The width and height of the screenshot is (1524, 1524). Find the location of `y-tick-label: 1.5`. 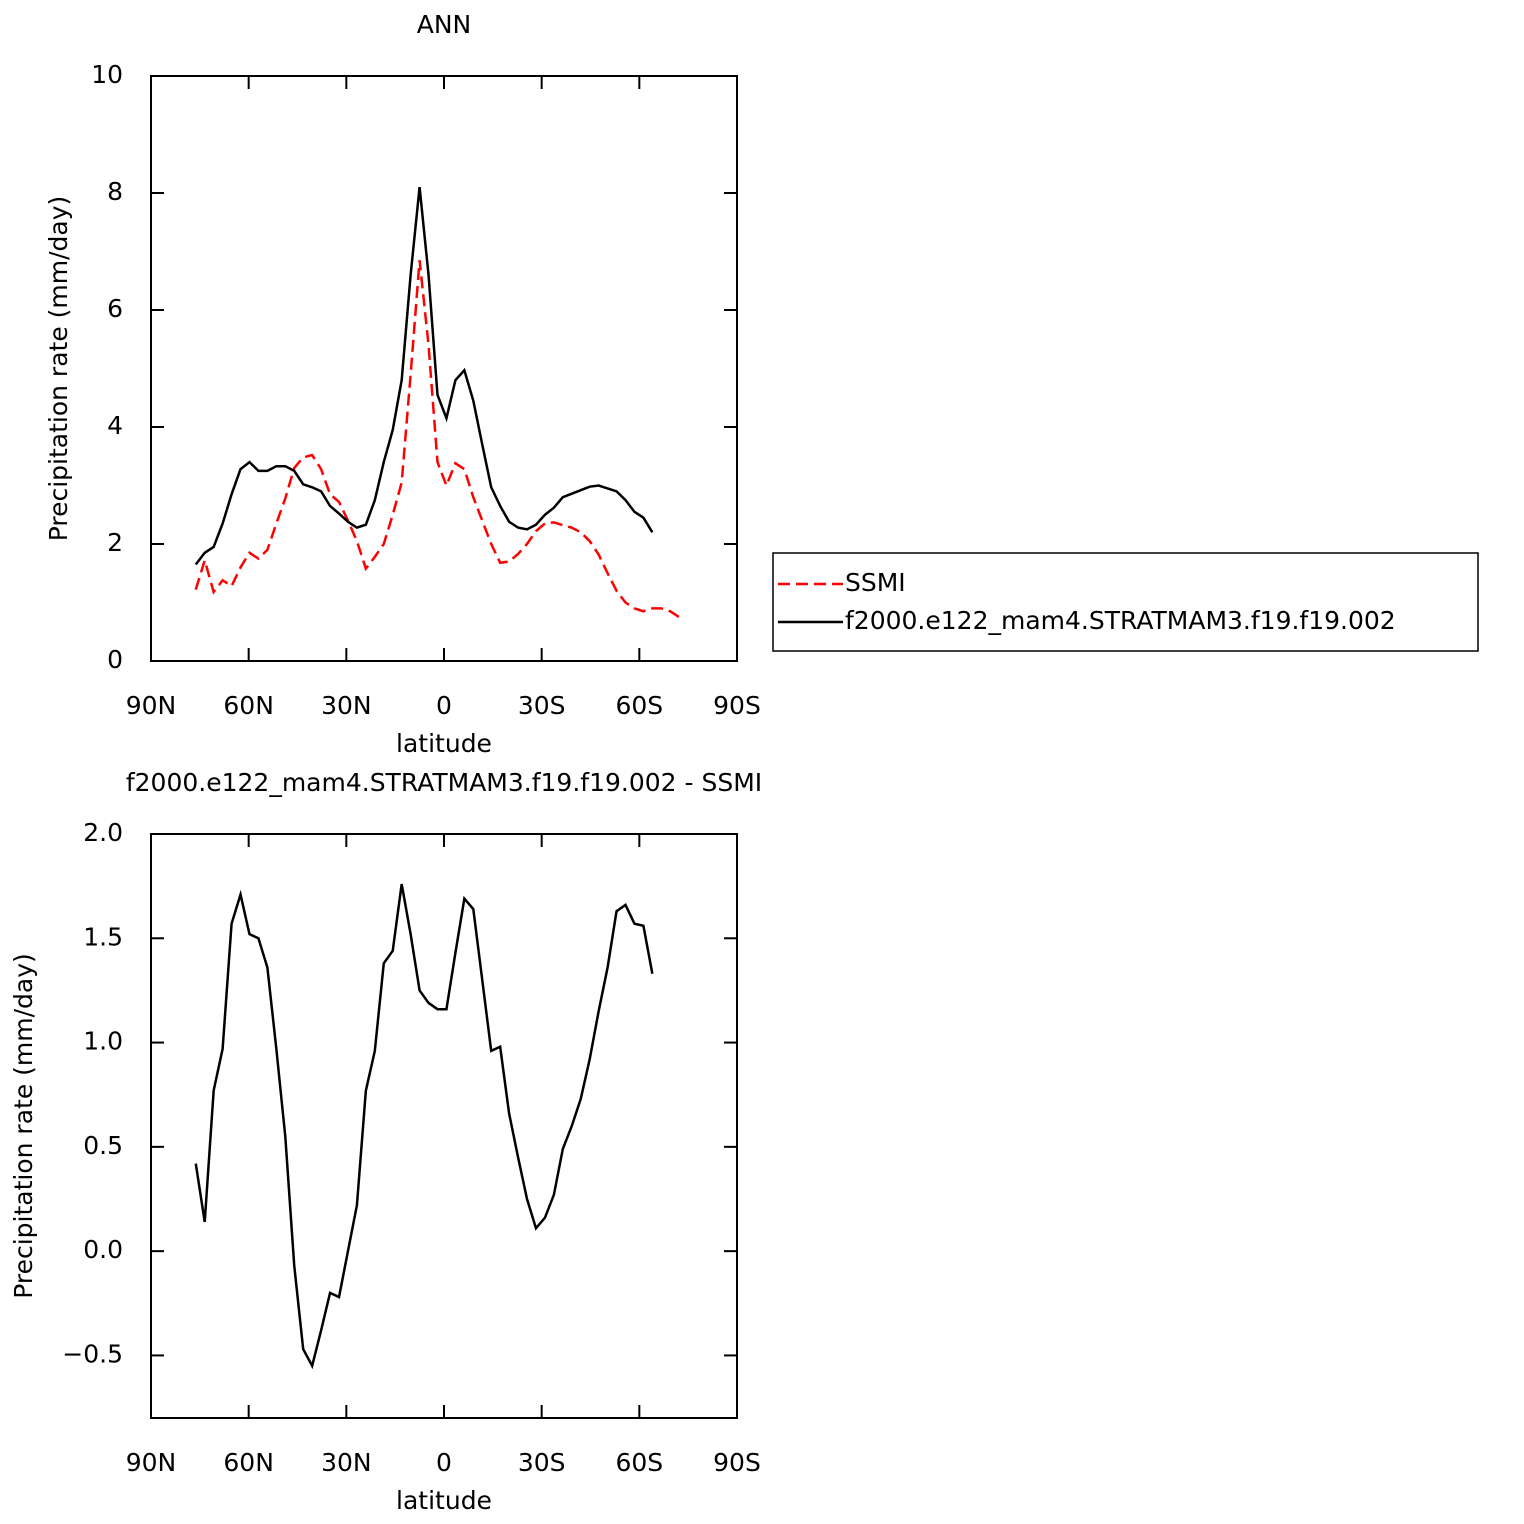

y-tick-label: 1.5 is located at coordinates (103, 936).